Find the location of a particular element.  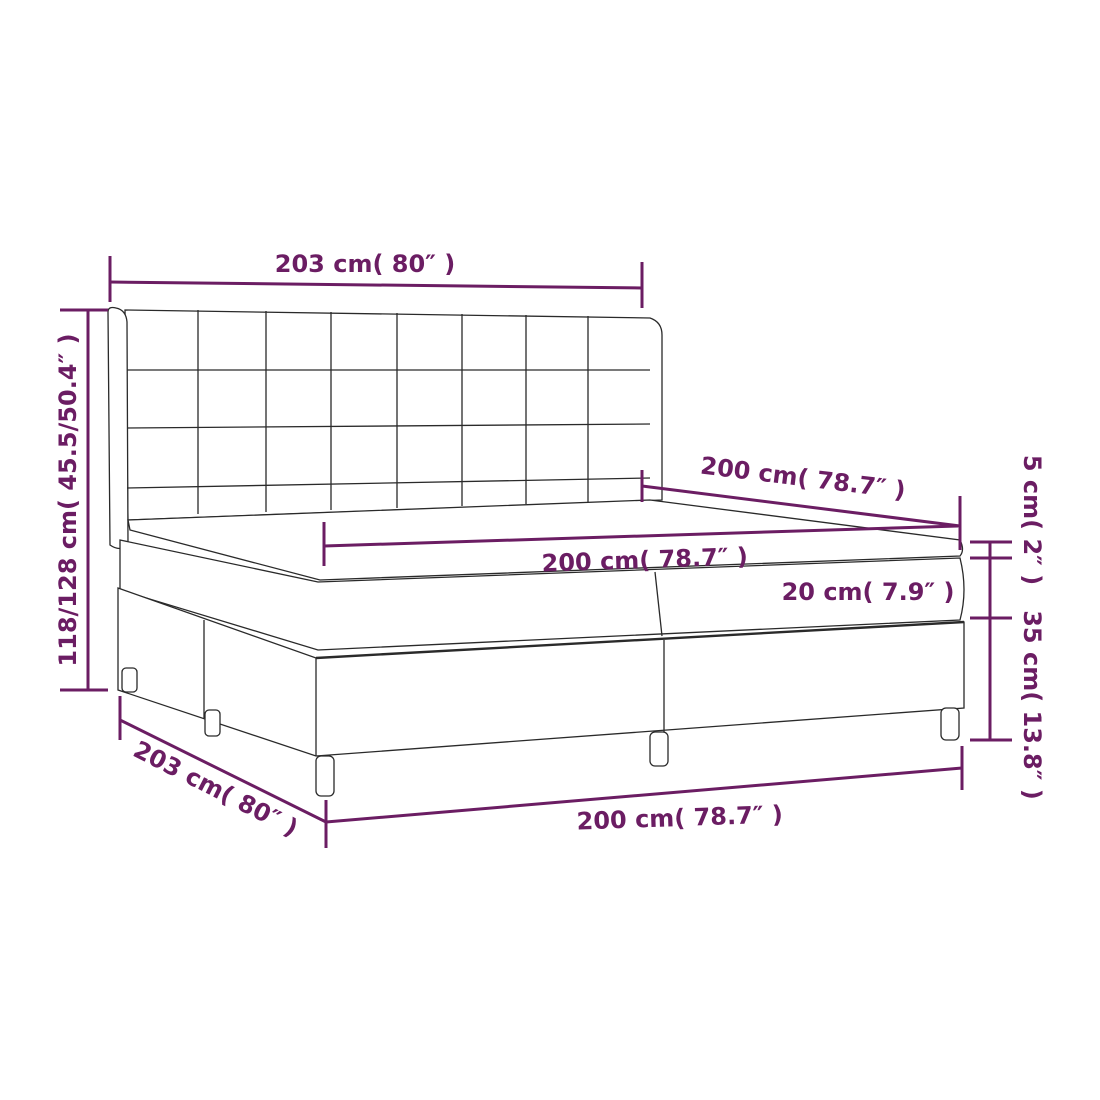

headboard is located at coordinates (393, 415).